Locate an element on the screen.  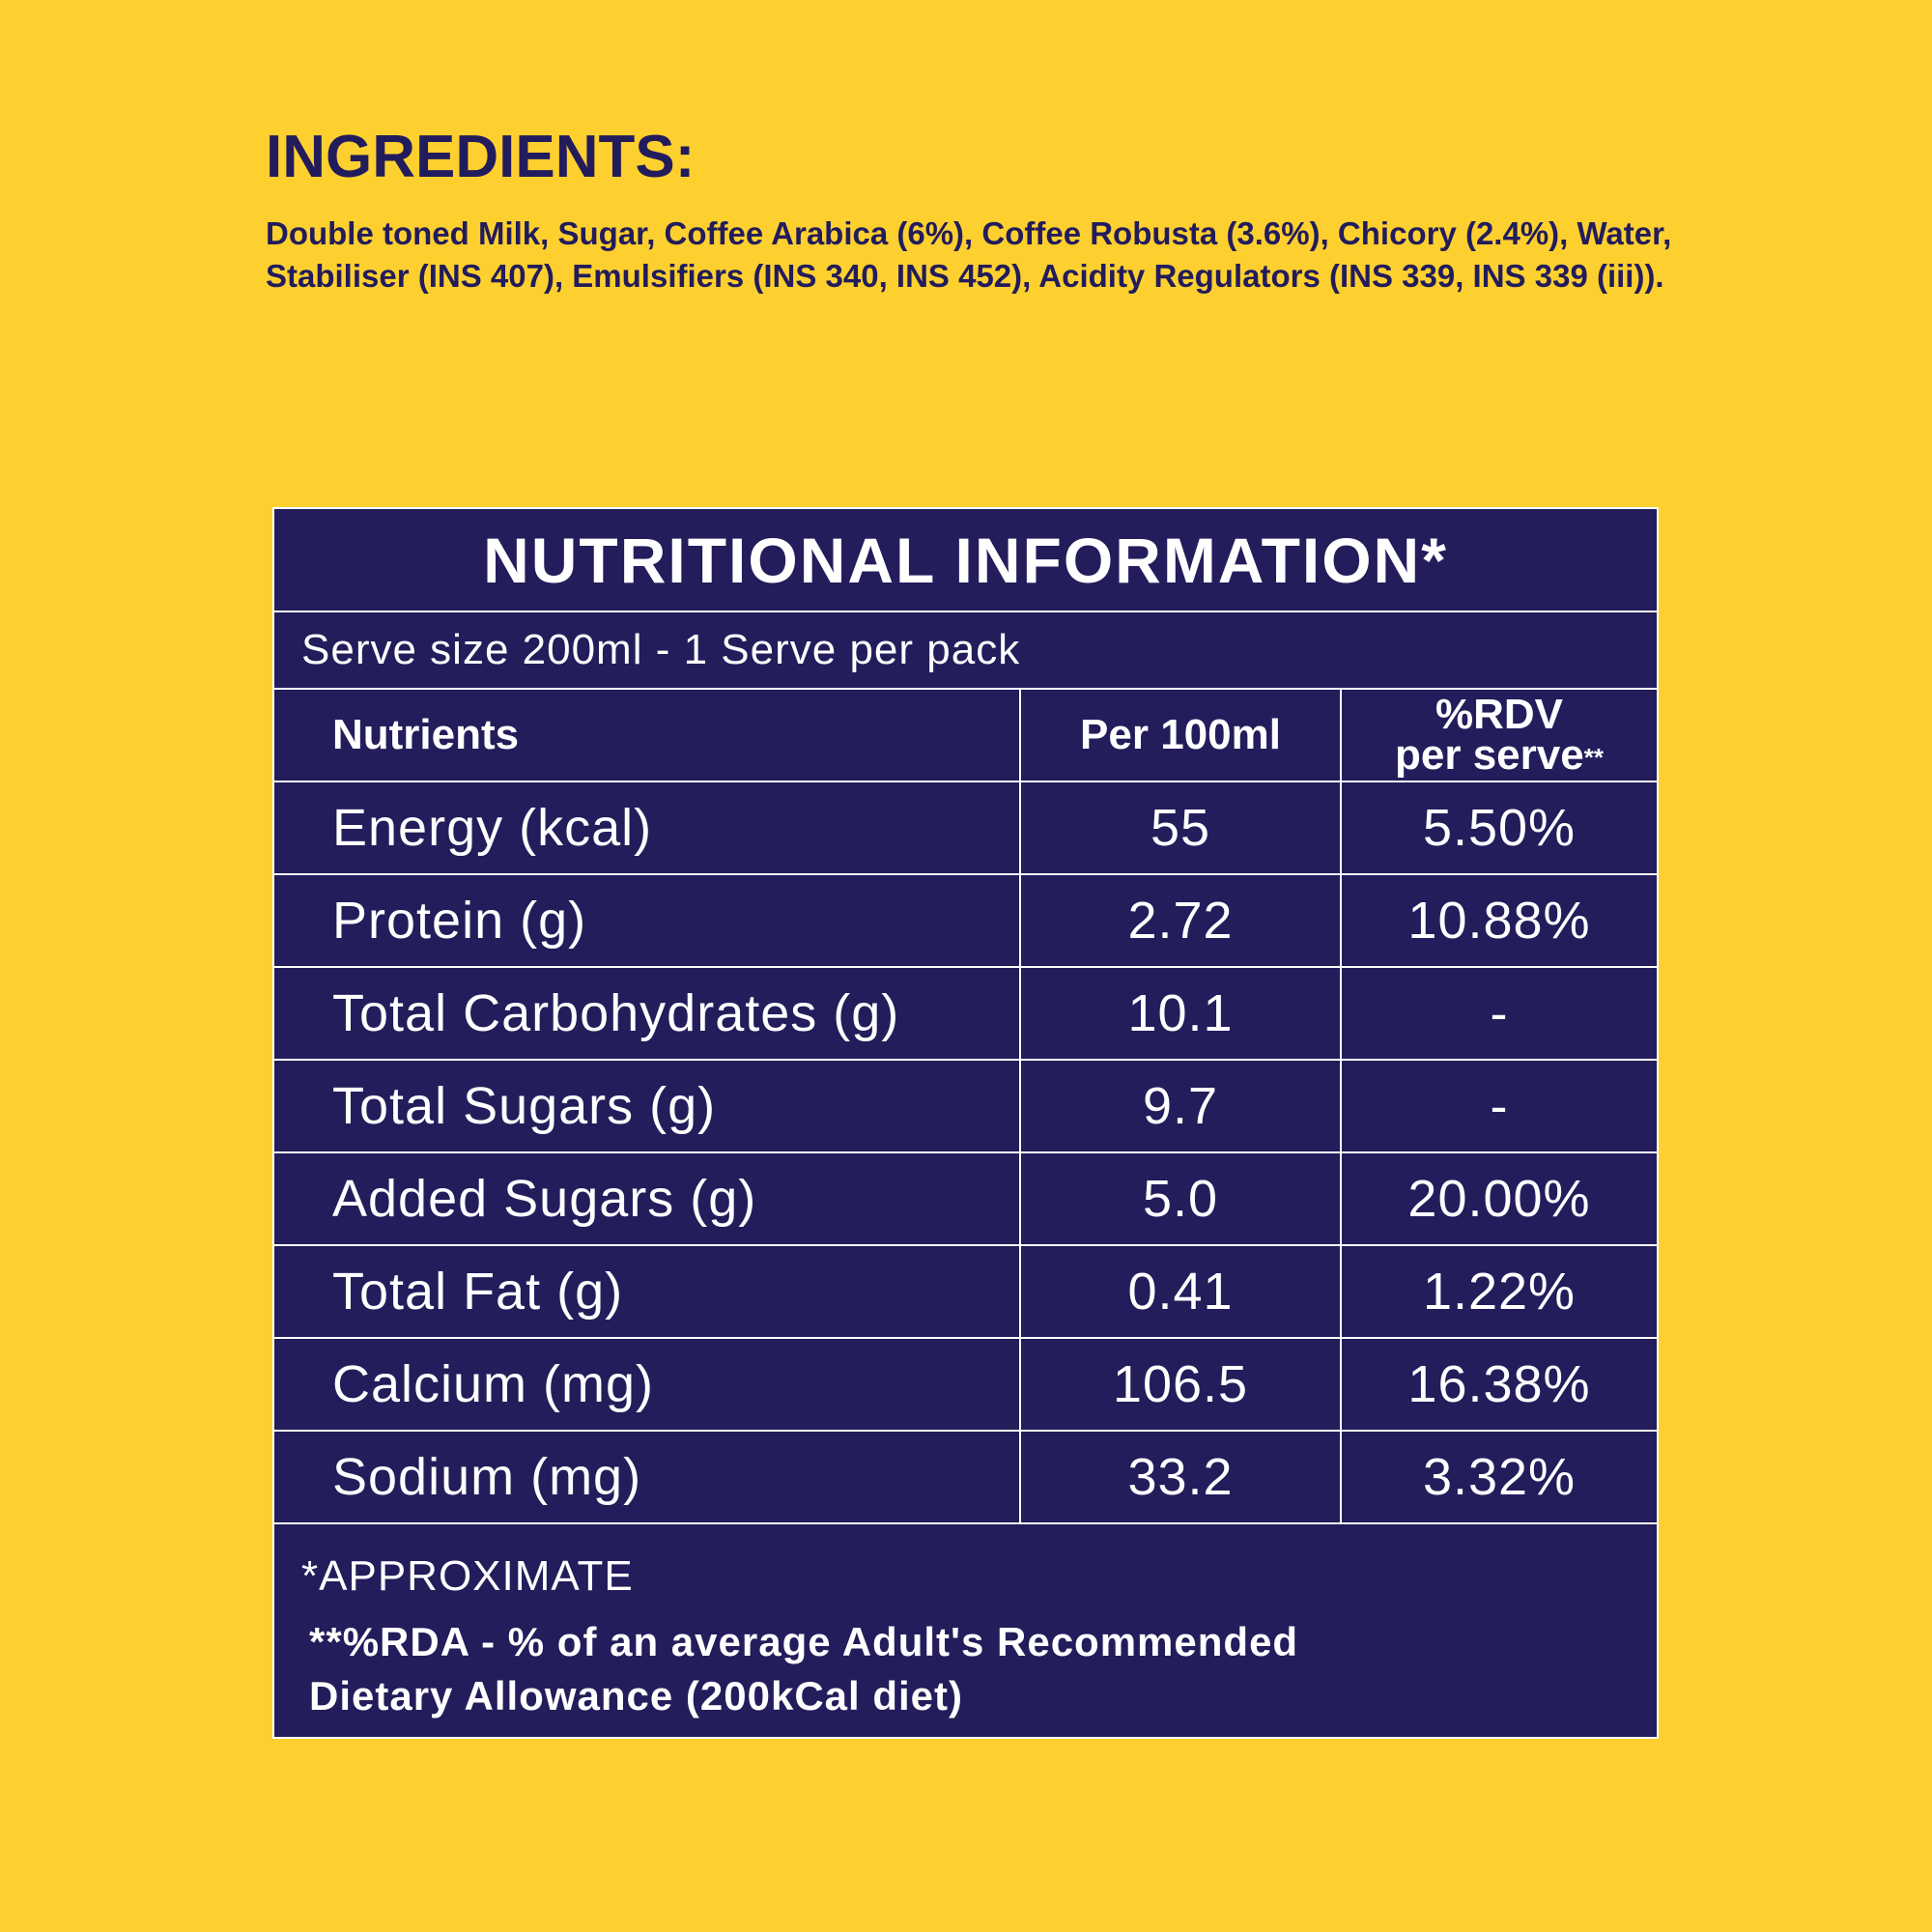
table-row: Added Sugars (g) 5.0 20.00% is located at coordinates (965, 1199).